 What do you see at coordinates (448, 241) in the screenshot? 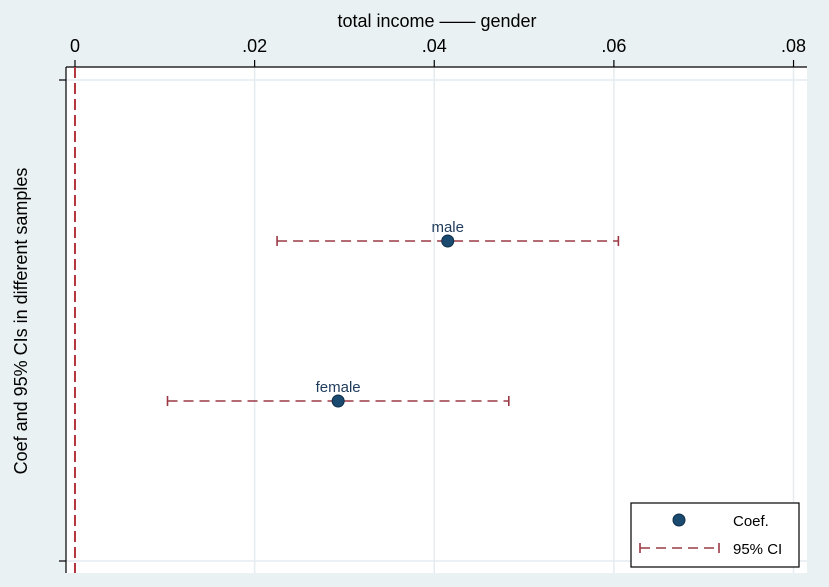
I see `coef-point-male` at bounding box center [448, 241].